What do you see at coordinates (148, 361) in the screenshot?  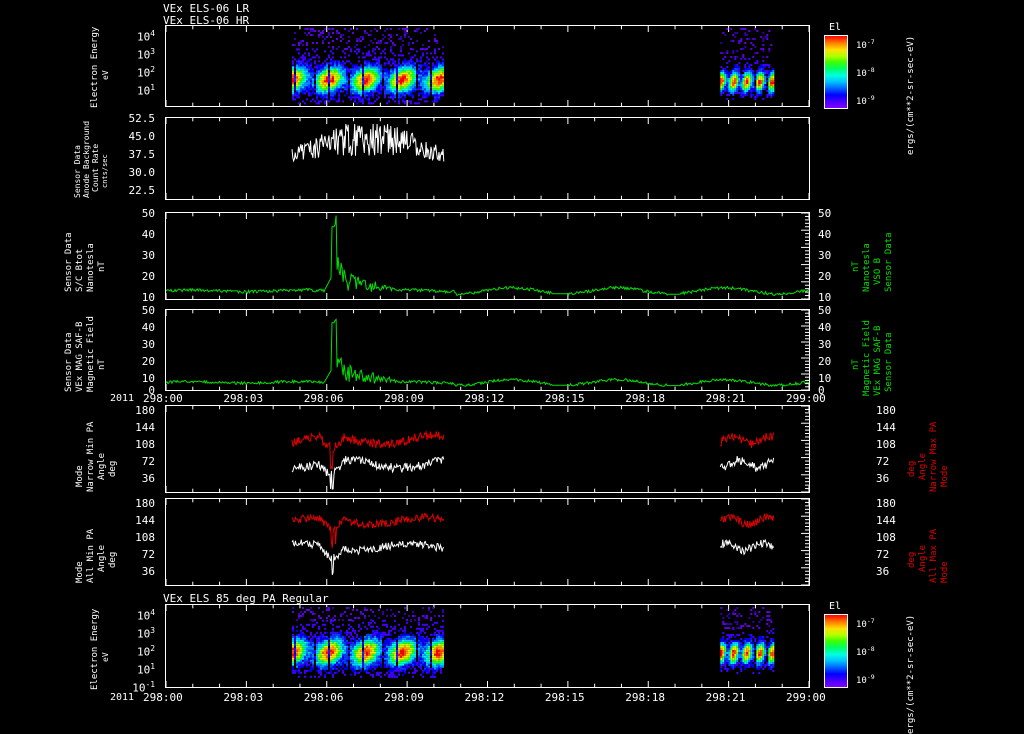 I see `panel4-ytick-20: 20` at bounding box center [148, 361].